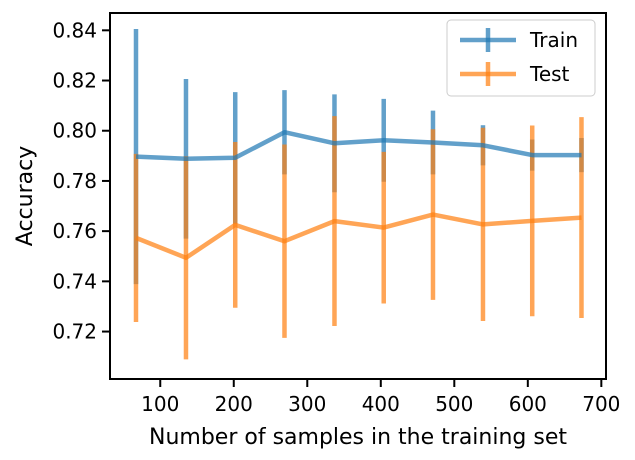 This screenshot has width=635, height=460. What do you see at coordinates (74, 81) in the screenshot?
I see `y-tick-label: 0.82` at bounding box center [74, 81].